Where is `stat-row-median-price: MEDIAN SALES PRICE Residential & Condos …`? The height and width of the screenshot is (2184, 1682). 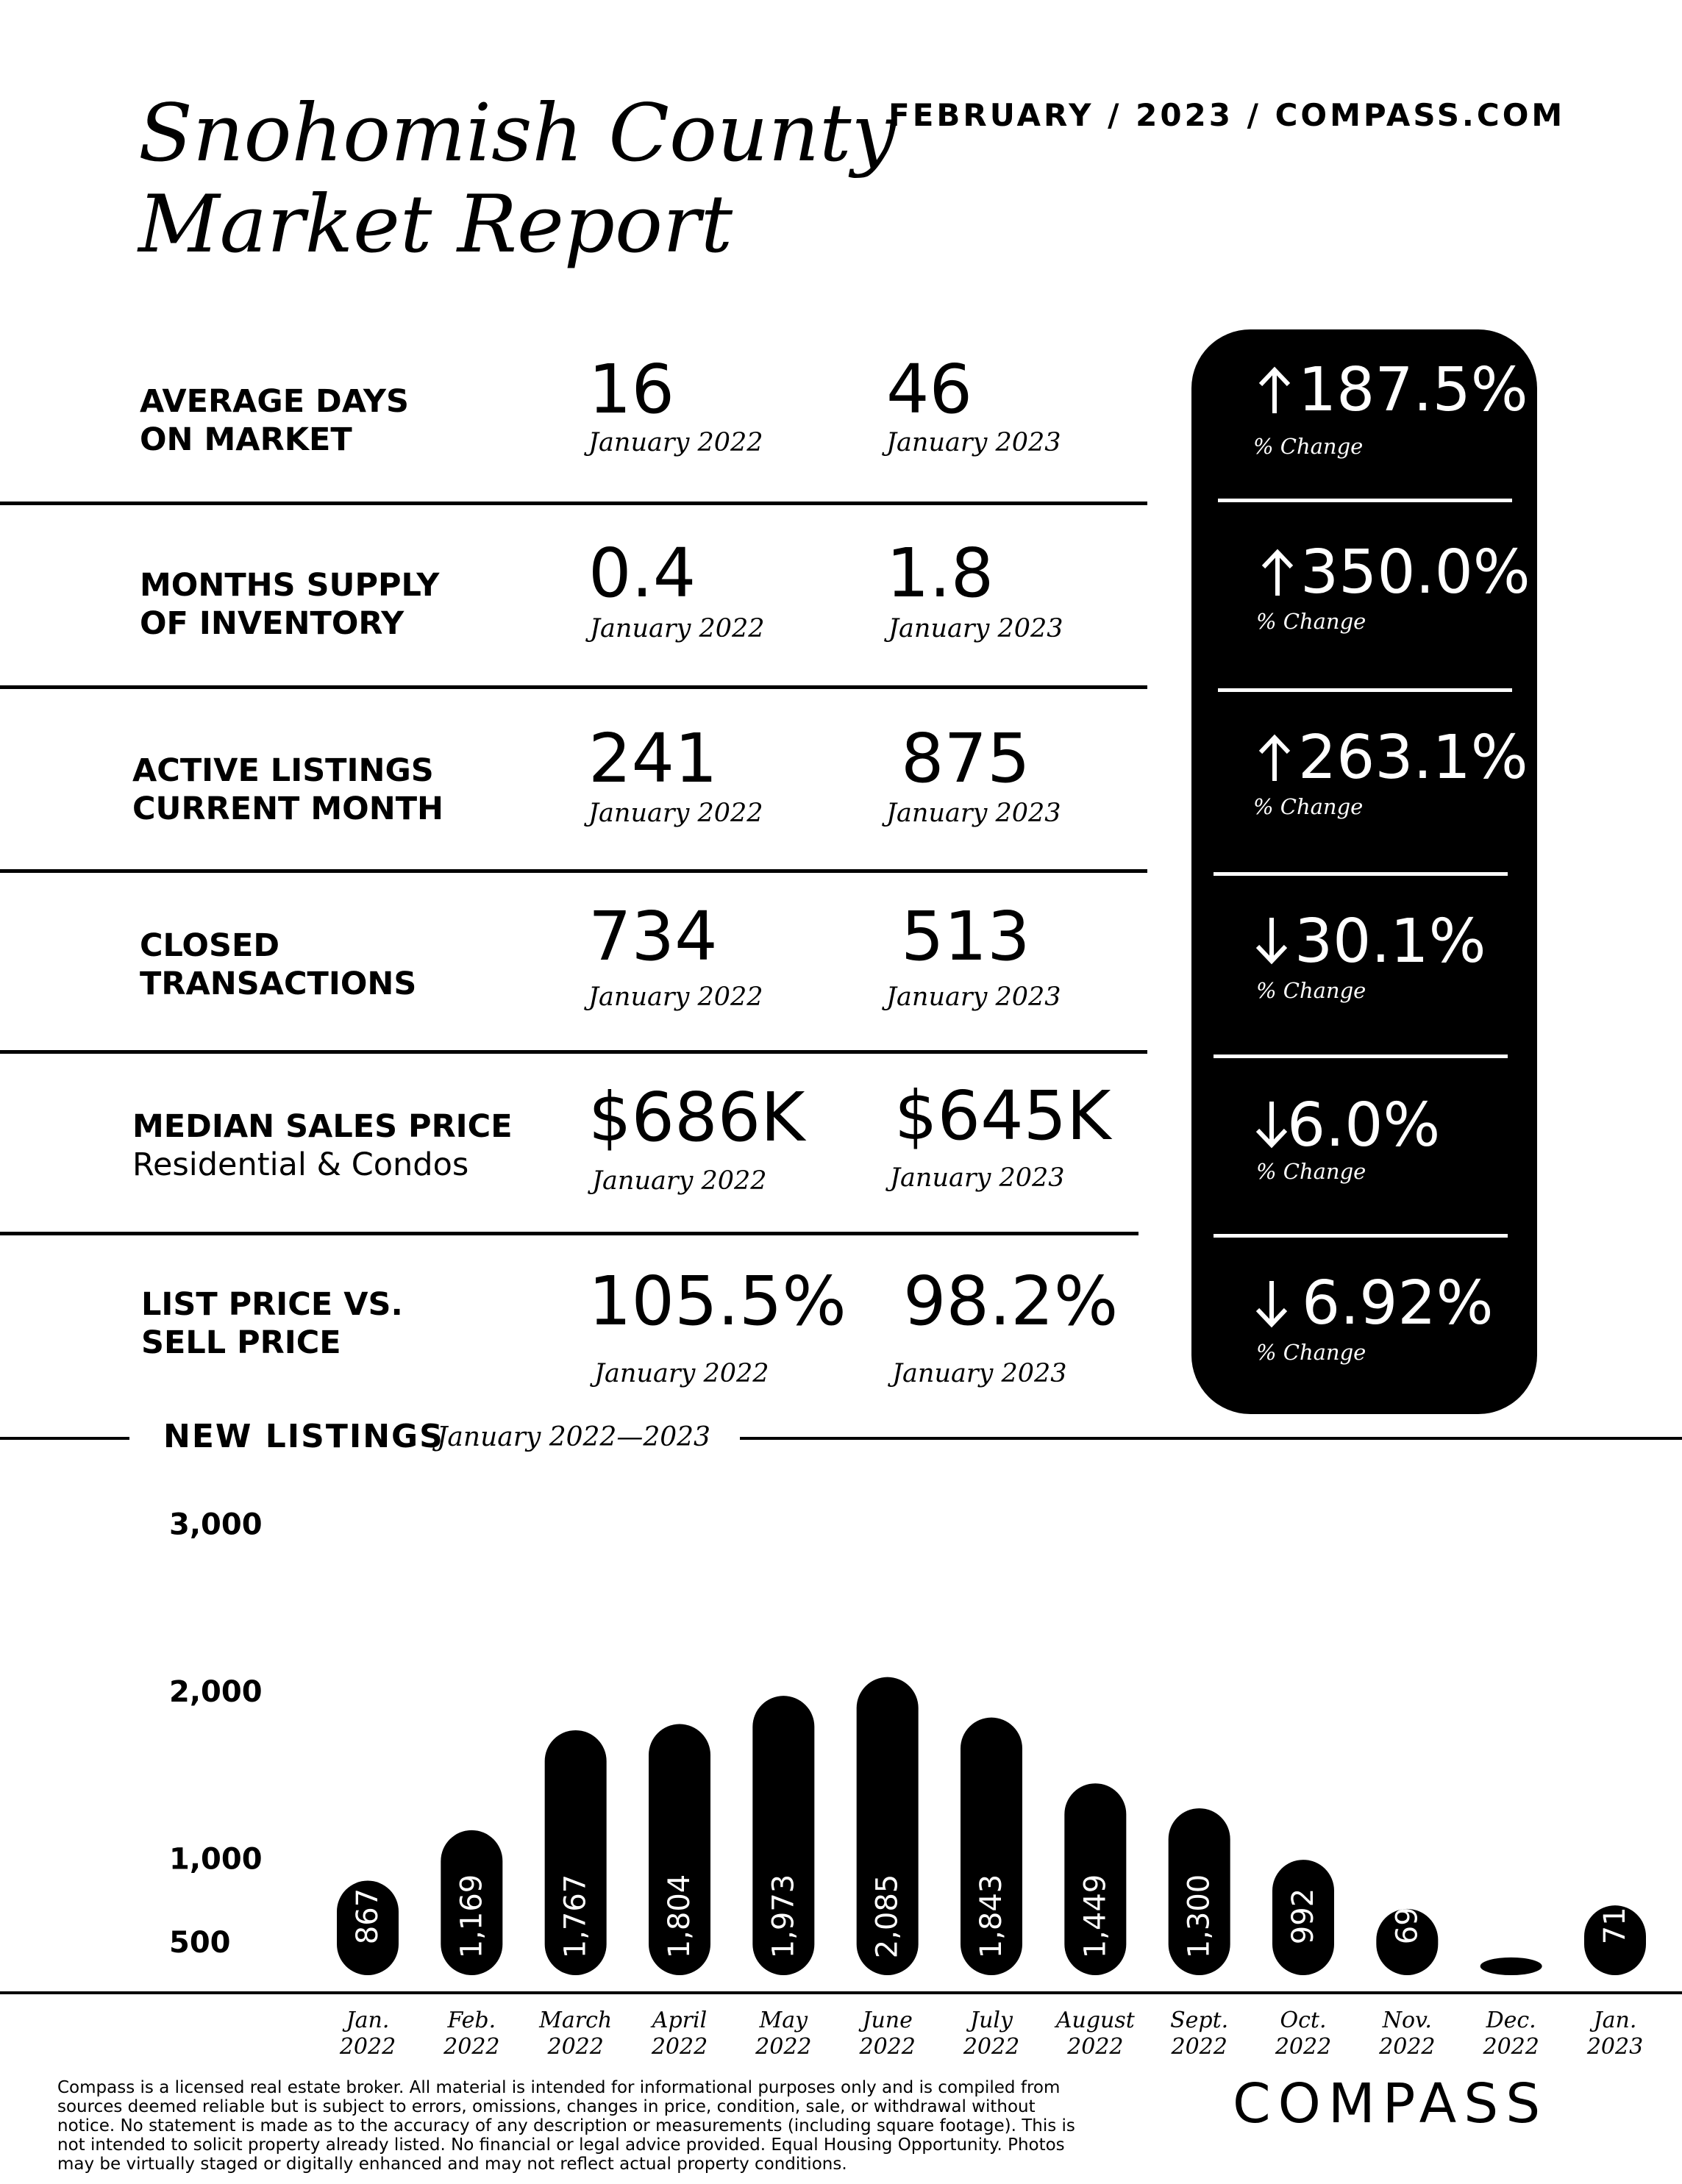 stat-row-median-price: MEDIAN SALES PRICE Residential & Condos … is located at coordinates (573, 1148).